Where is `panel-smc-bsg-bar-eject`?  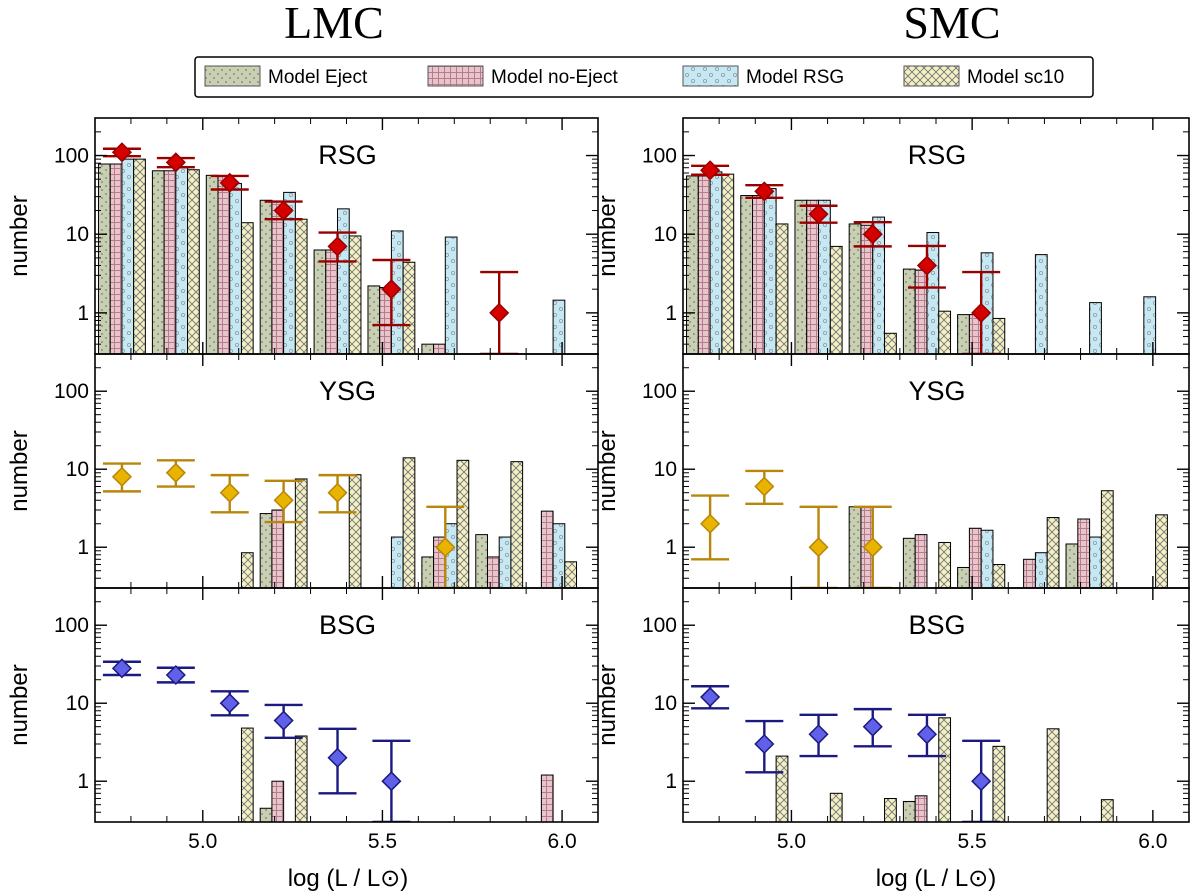
panel-smc-bsg-bar-eject is located at coordinates (909, 811).